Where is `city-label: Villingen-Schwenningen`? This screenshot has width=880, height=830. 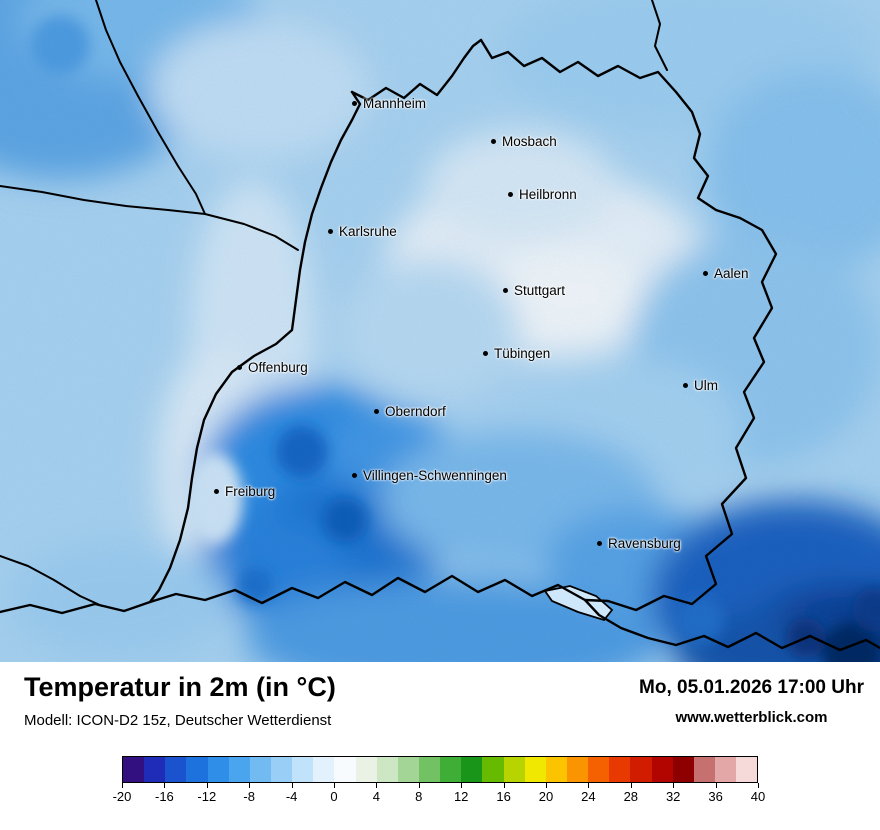
city-label: Villingen-Schwenningen is located at coordinates (429, 475).